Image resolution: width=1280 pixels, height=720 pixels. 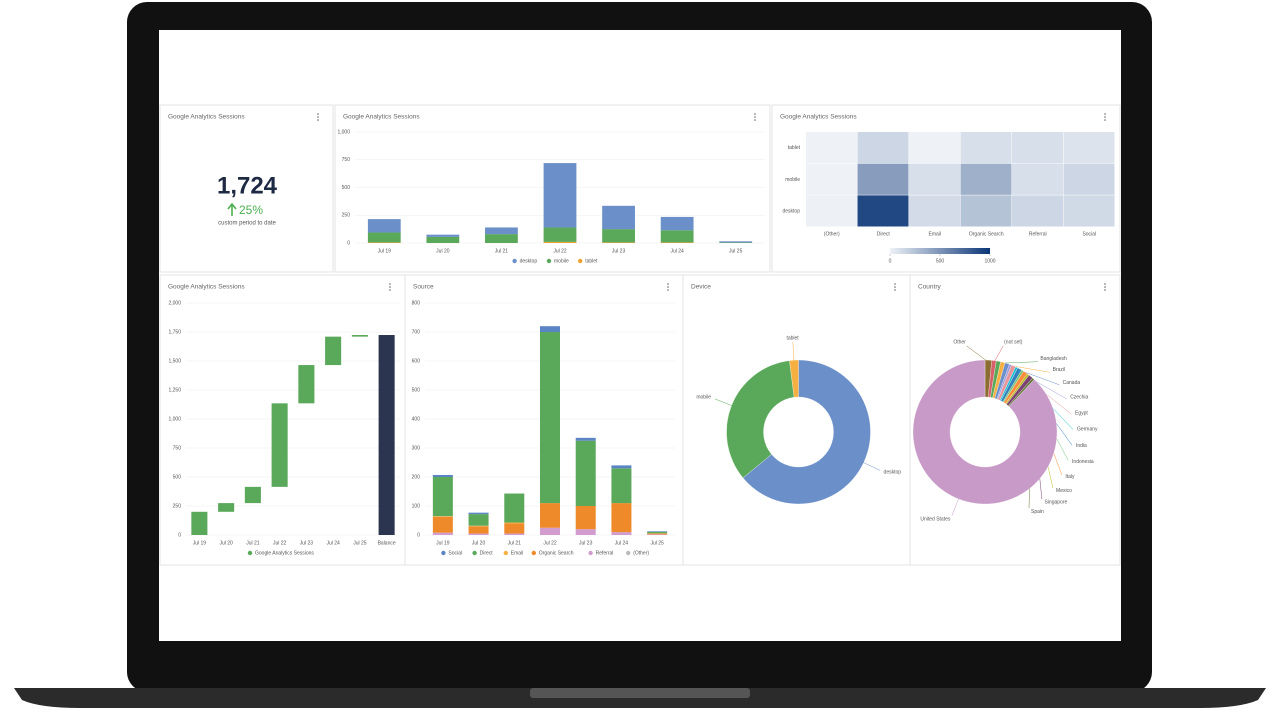 I want to click on slice-label: Indonesia, so click(x=1083, y=462).